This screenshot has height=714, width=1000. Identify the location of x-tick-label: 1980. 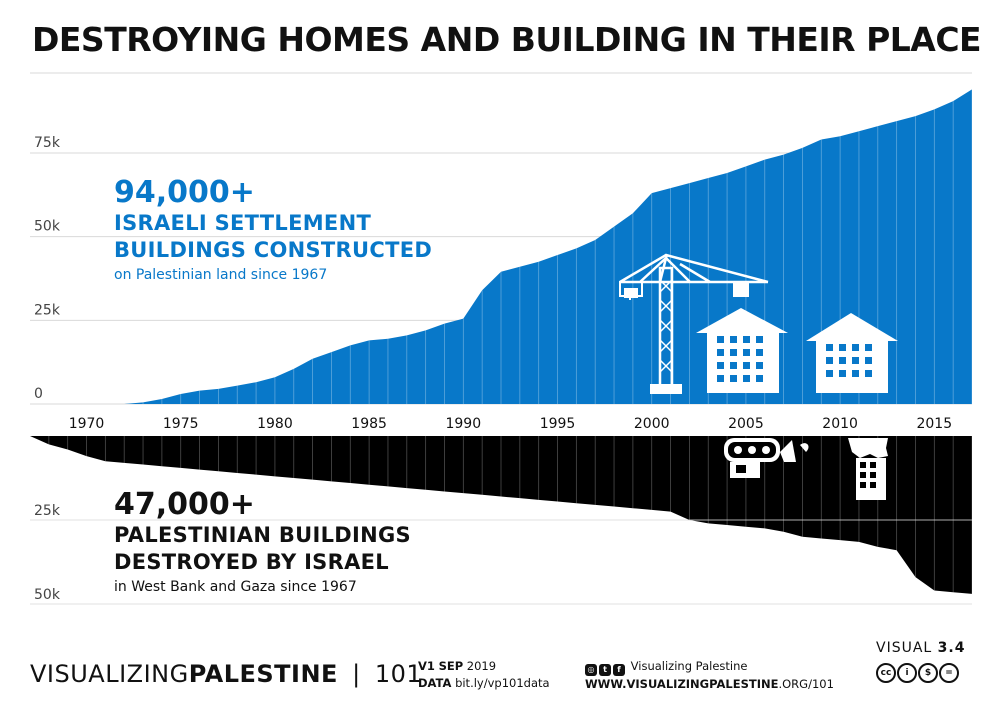
(275, 424).